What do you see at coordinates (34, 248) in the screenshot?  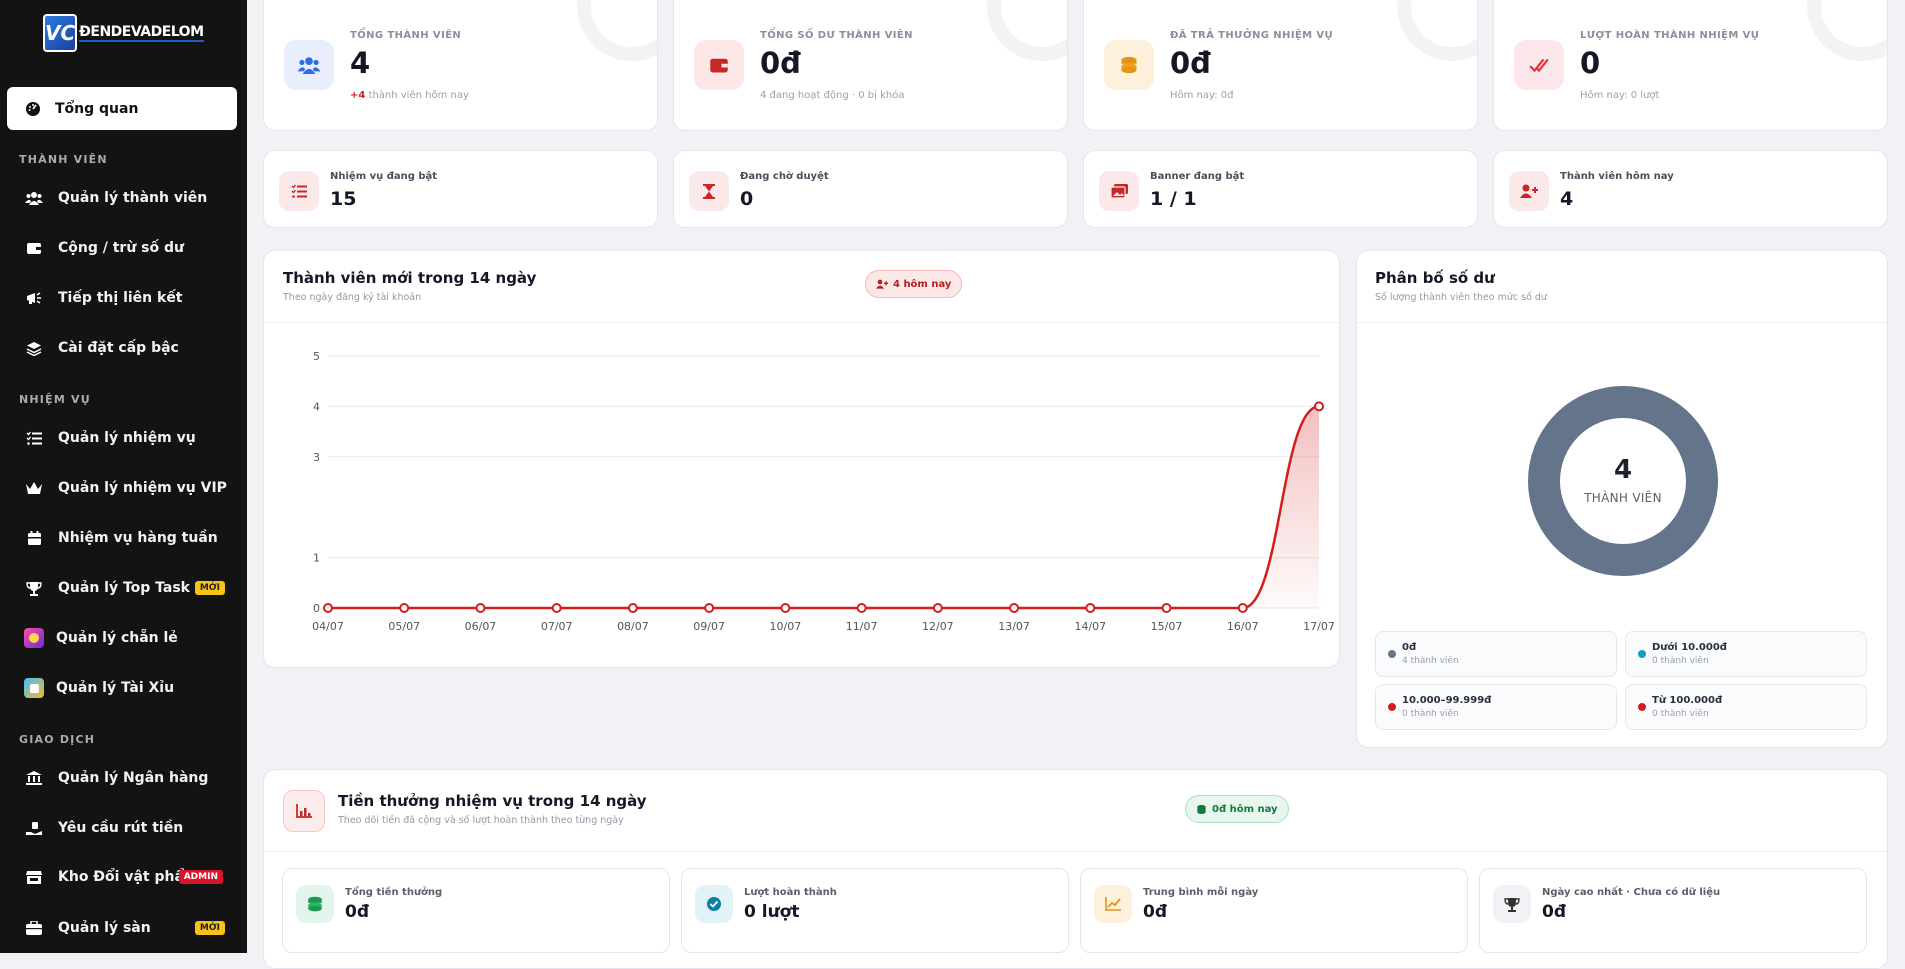 I see `wallet-icon` at bounding box center [34, 248].